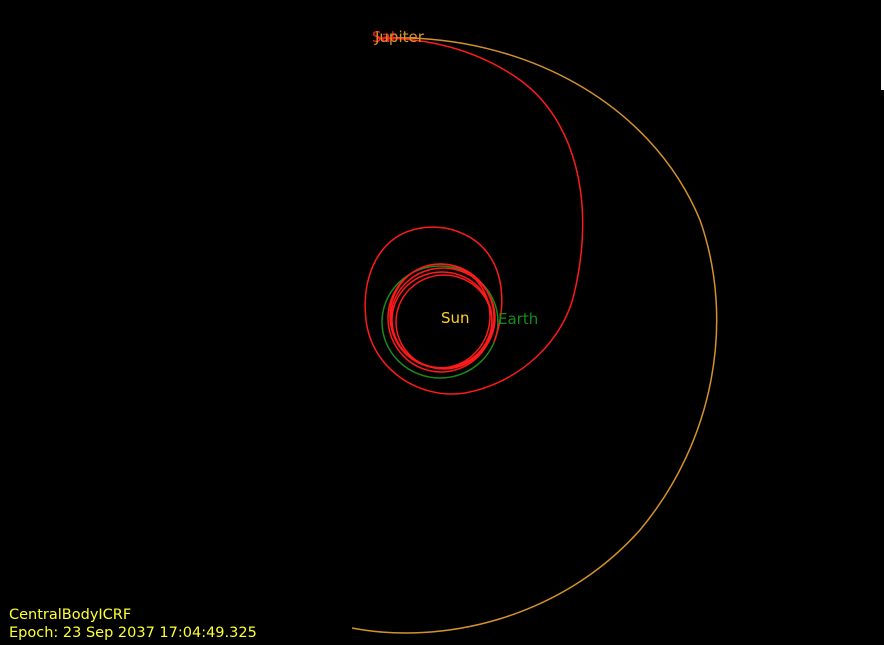  What do you see at coordinates (399, 37) in the screenshot?
I see `jupiter-label: Jupiter` at bounding box center [399, 37].